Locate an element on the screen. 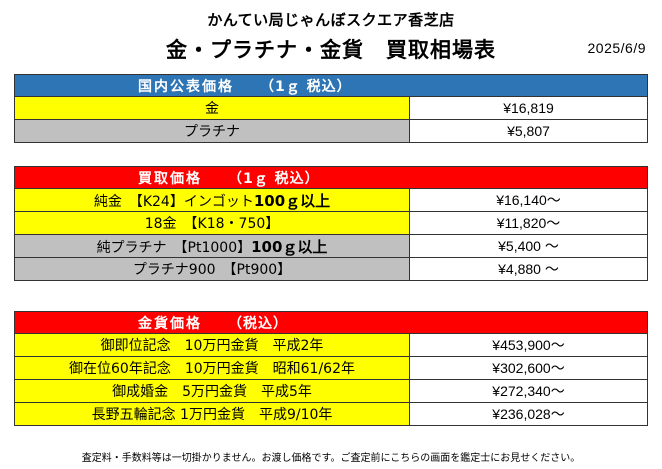 The image size is (662, 469). table-row: 金 ¥16,819 is located at coordinates (331, 108).